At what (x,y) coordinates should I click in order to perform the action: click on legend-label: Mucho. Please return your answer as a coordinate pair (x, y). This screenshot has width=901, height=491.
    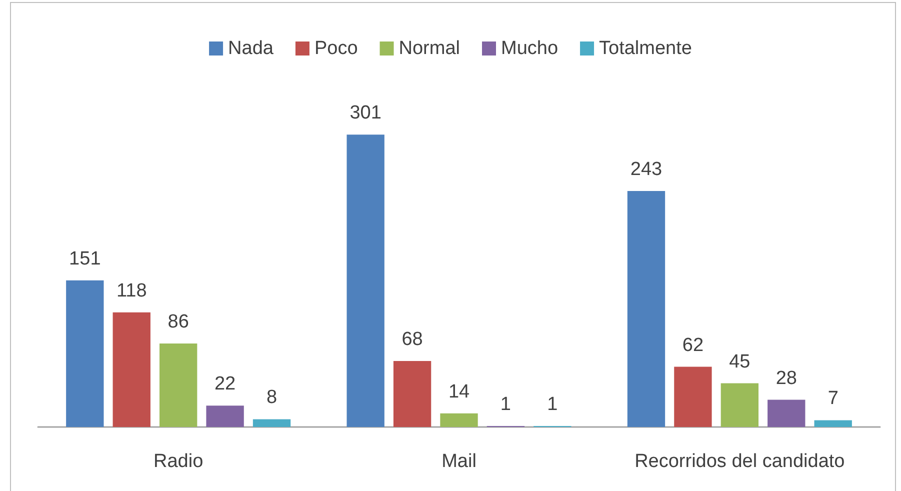
    Looking at the image, I should click on (529, 48).